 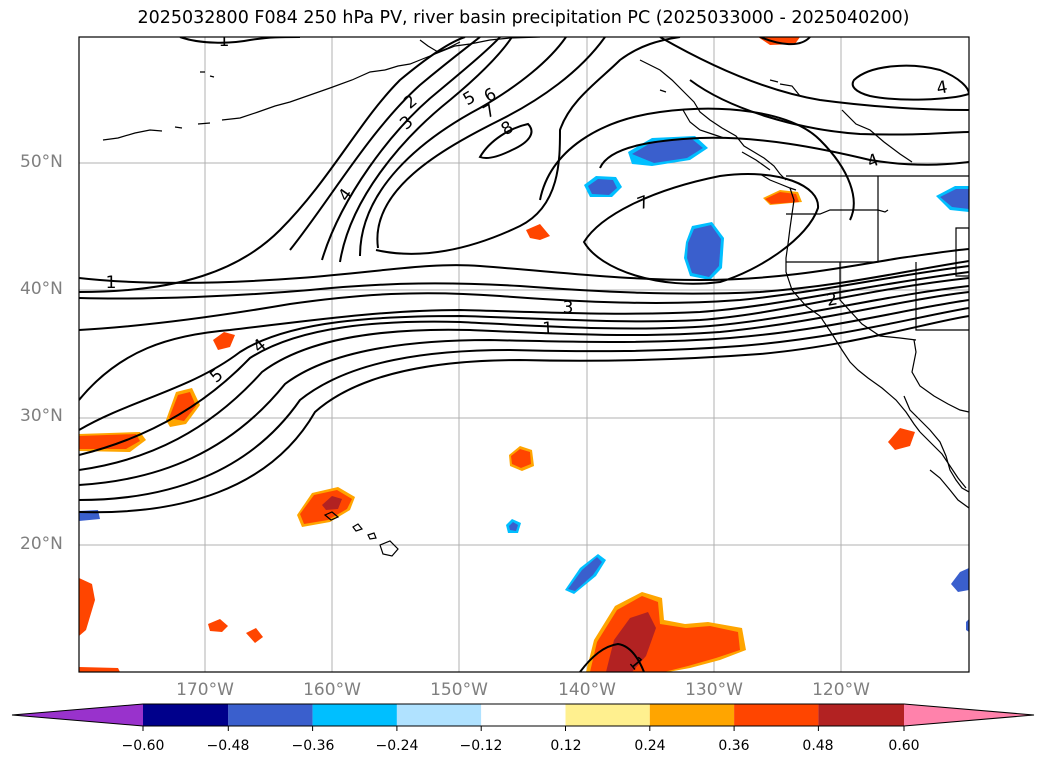 What do you see at coordinates (714, 690) in the screenshot?
I see `lon-label-130w: 130°W` at bounding box center [714, 690].